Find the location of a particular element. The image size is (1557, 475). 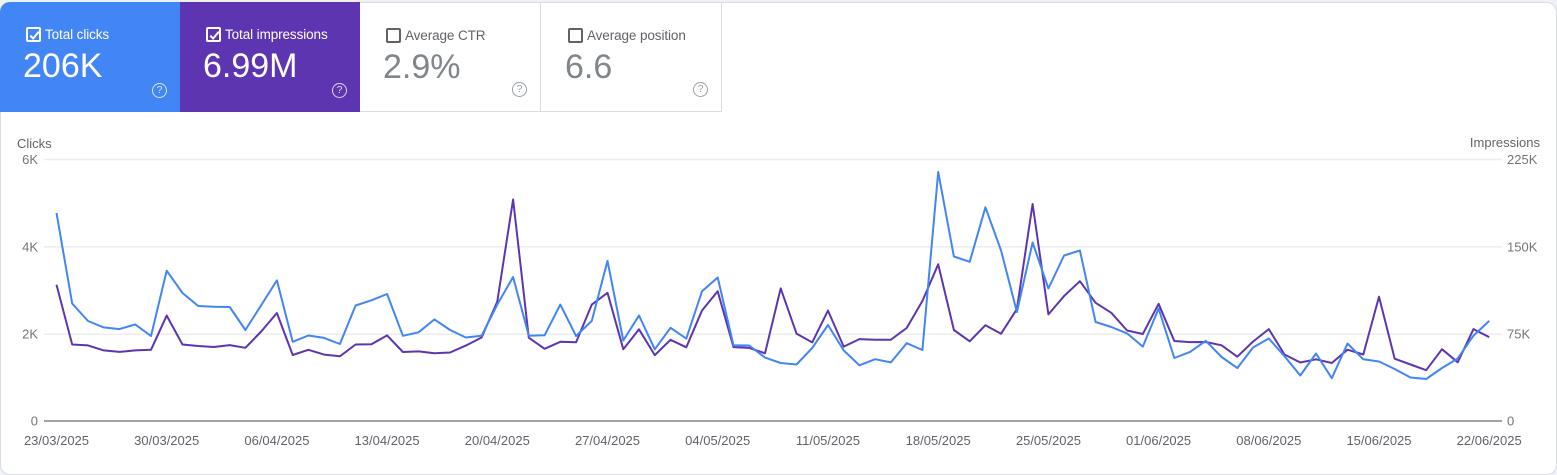

svg-text: 13/04/2025 is located at coordinates (387, 440).